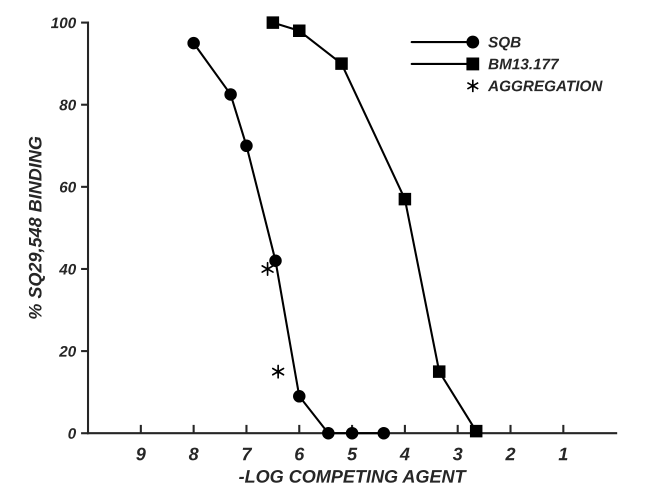 Image resolution: width=652 pixels, height=502 pixels. I want to click on x-tick-label: 2, so click(510, 454).